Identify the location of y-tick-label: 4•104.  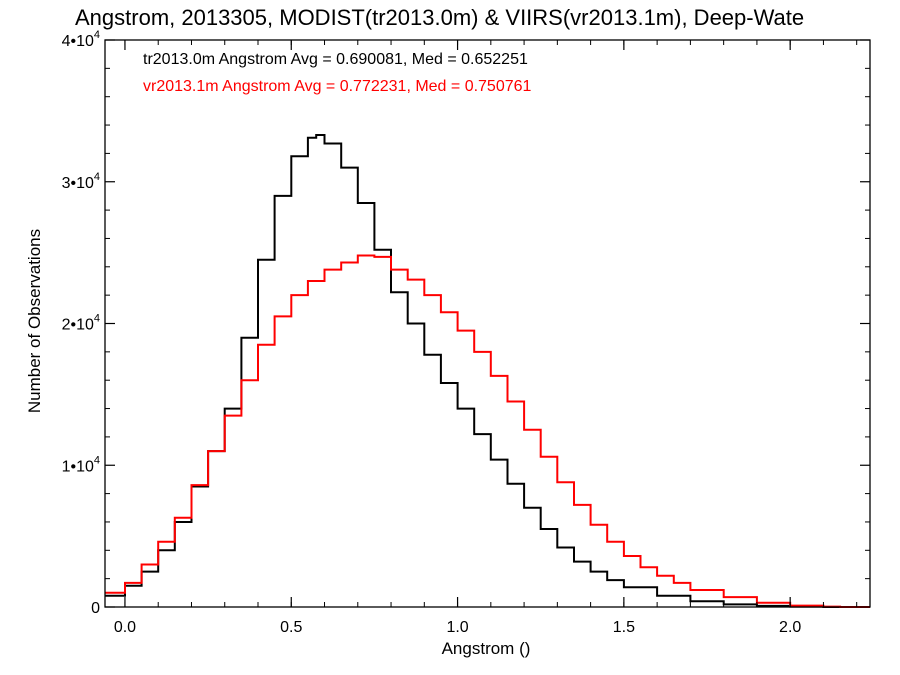
(81, 39).